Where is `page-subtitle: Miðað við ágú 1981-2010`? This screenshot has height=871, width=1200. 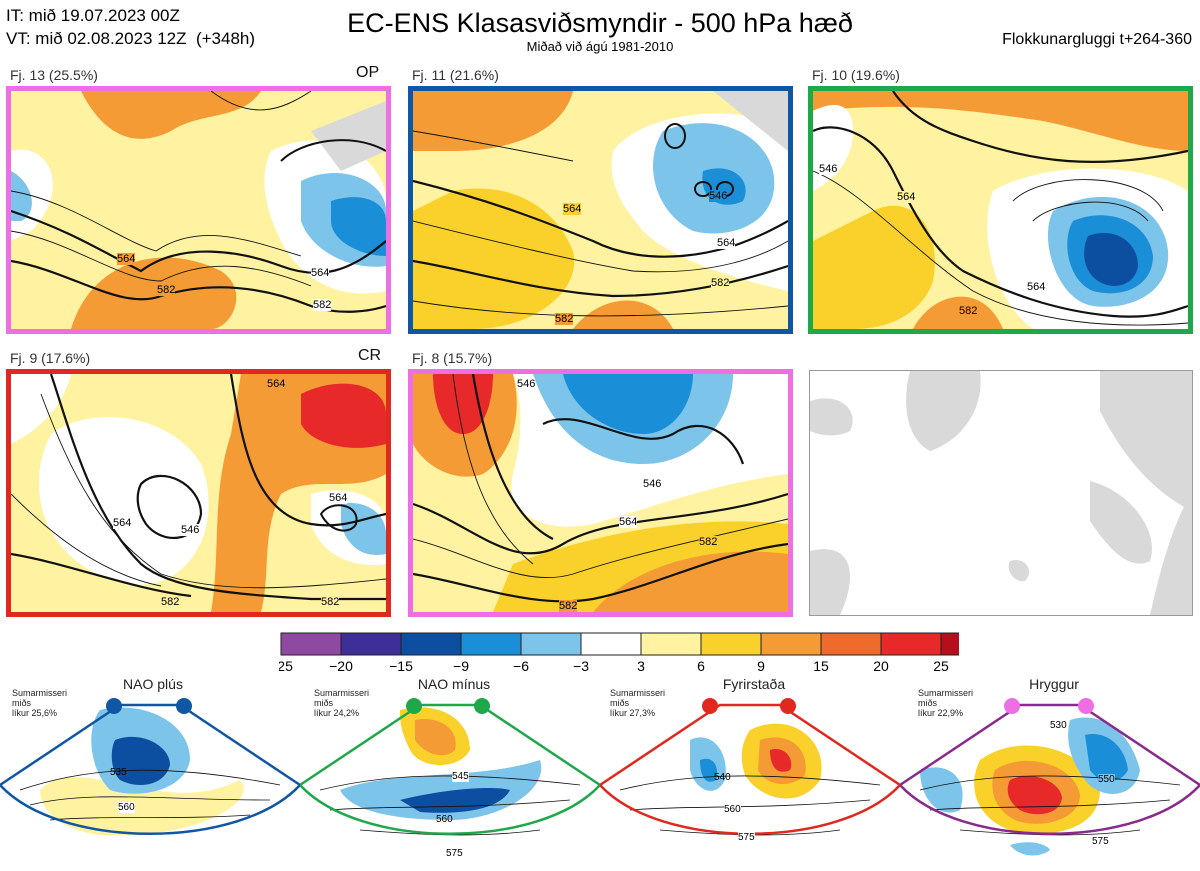
page-subtitle: Miðað við ágú 1981-2010 is located at coordinates (600, 46).